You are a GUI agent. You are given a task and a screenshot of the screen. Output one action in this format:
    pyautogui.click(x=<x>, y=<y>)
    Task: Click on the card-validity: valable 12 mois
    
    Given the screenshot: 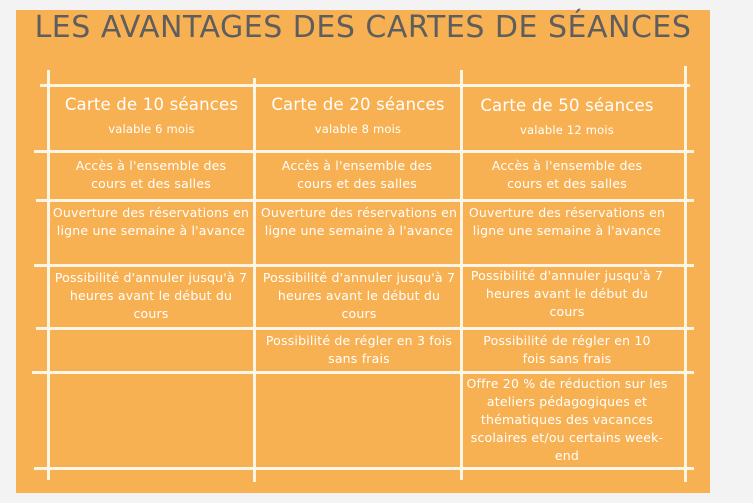 What is the action you would take?
    pyautogui.click(x=567, y=130)
    